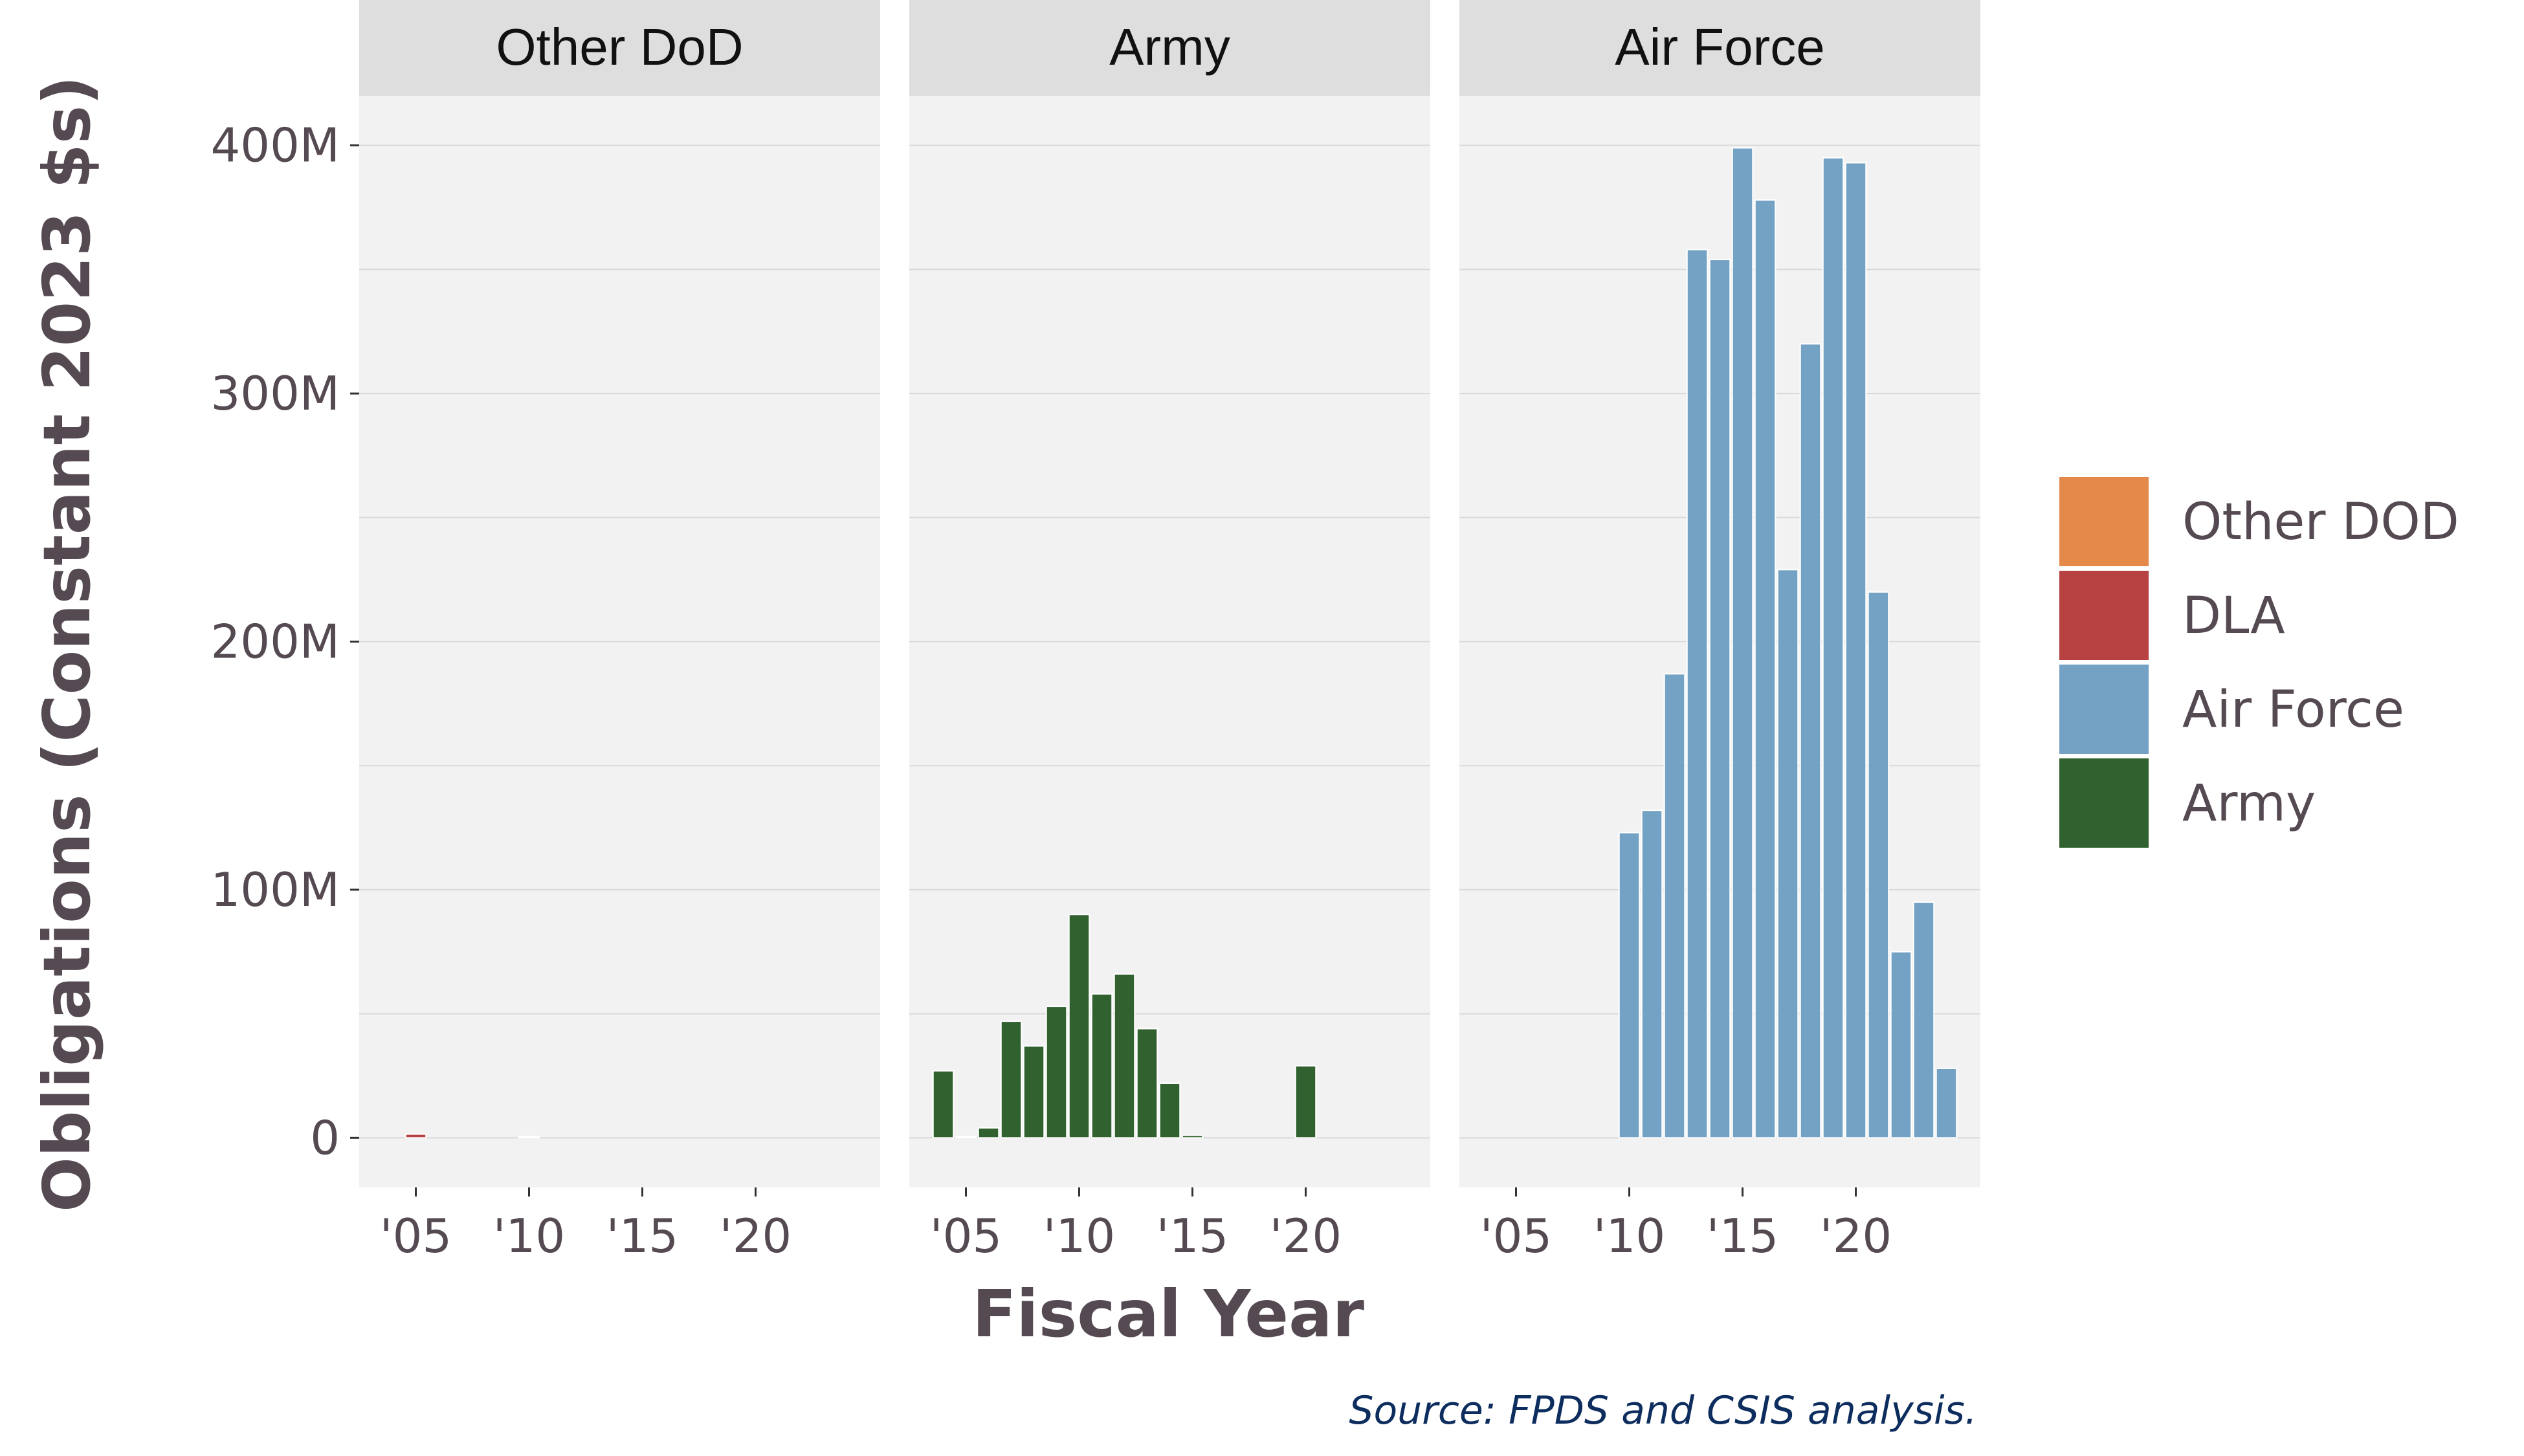  Describe the element at coordinates (2320, 522) in the screenshot. I see `legend-label: Other DOD` at that location.